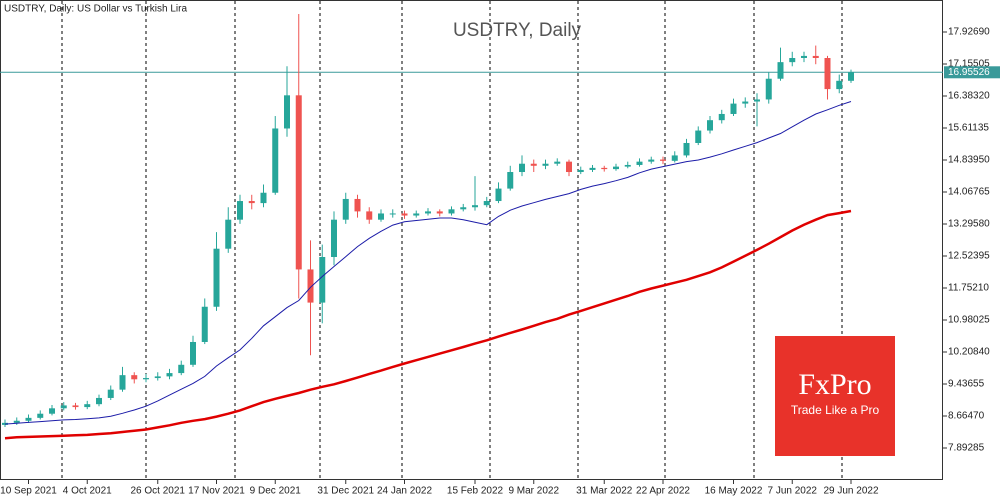  What do you see at coordinates (969, 32) in the screenshot?
I see `y-tick-label: 17.92690` at bounding box center [969, 32].